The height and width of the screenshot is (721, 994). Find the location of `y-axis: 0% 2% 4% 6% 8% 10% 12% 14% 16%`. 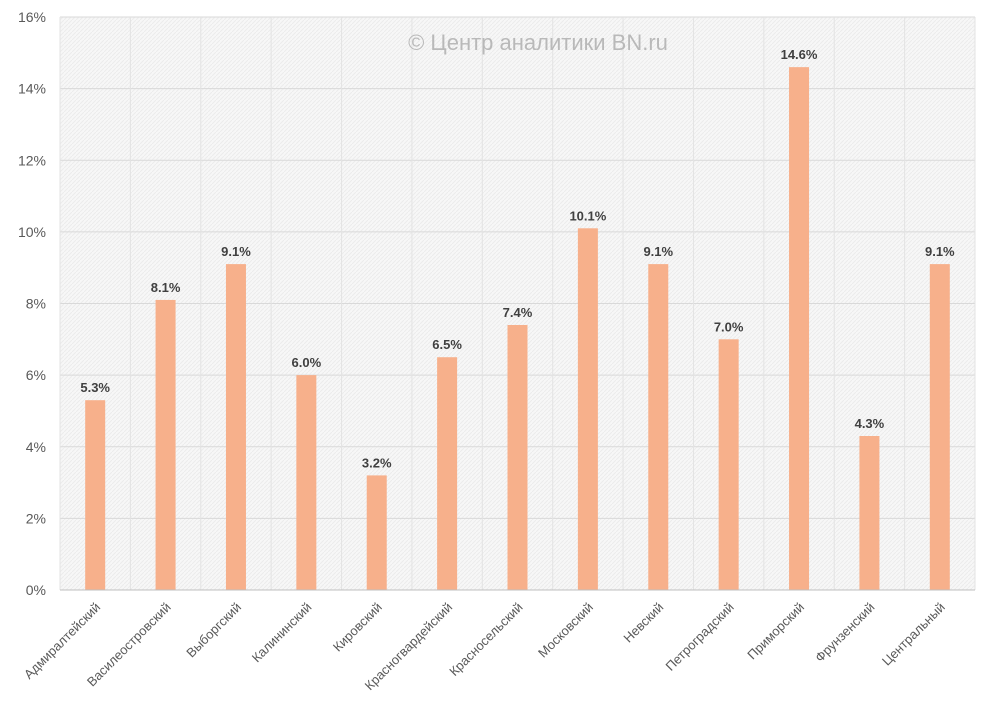

y-axis: 0% 2% 4% 6% 8% 10% 12% 14% 16% is located at coordinates (32, 303).